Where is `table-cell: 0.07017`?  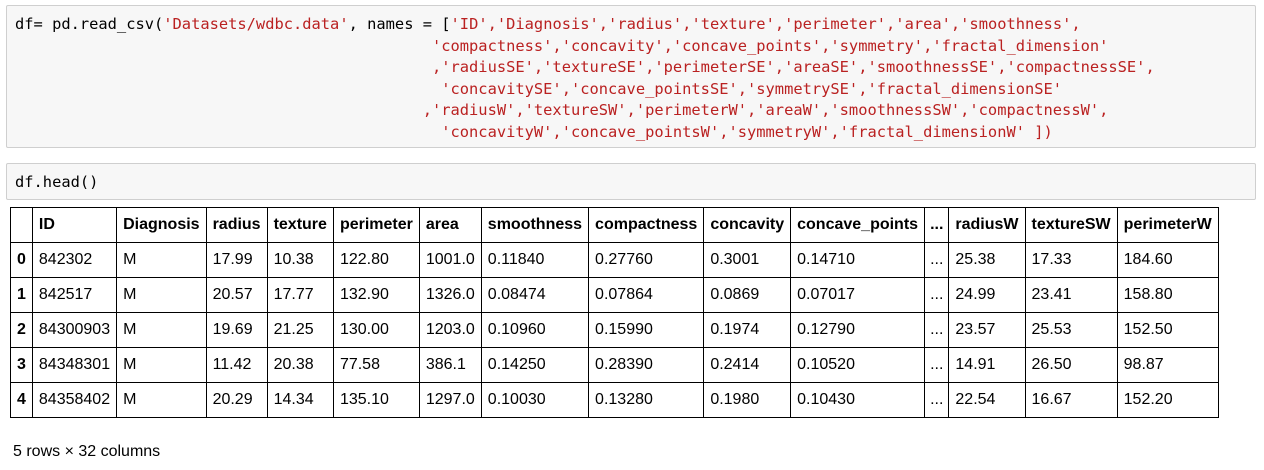 table-cell: 0.07017 is located at coordinates (858, 295).